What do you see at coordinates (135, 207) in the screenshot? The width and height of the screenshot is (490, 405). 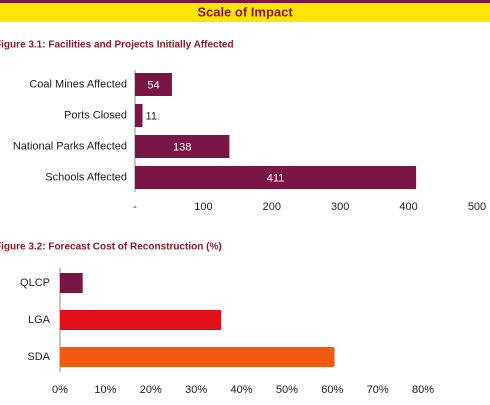 I see `x-tick-label: -` at bounding box center [135, 207].